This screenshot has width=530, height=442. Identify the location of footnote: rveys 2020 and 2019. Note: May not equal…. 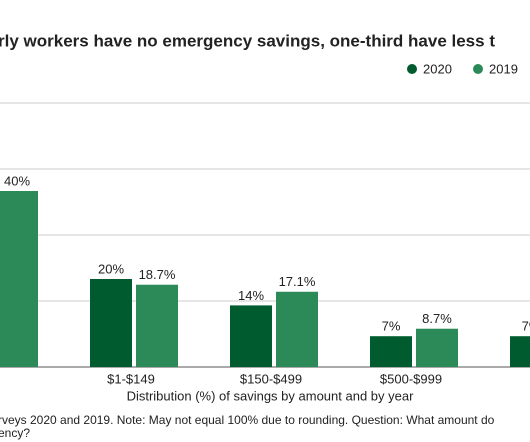
(247, 420).